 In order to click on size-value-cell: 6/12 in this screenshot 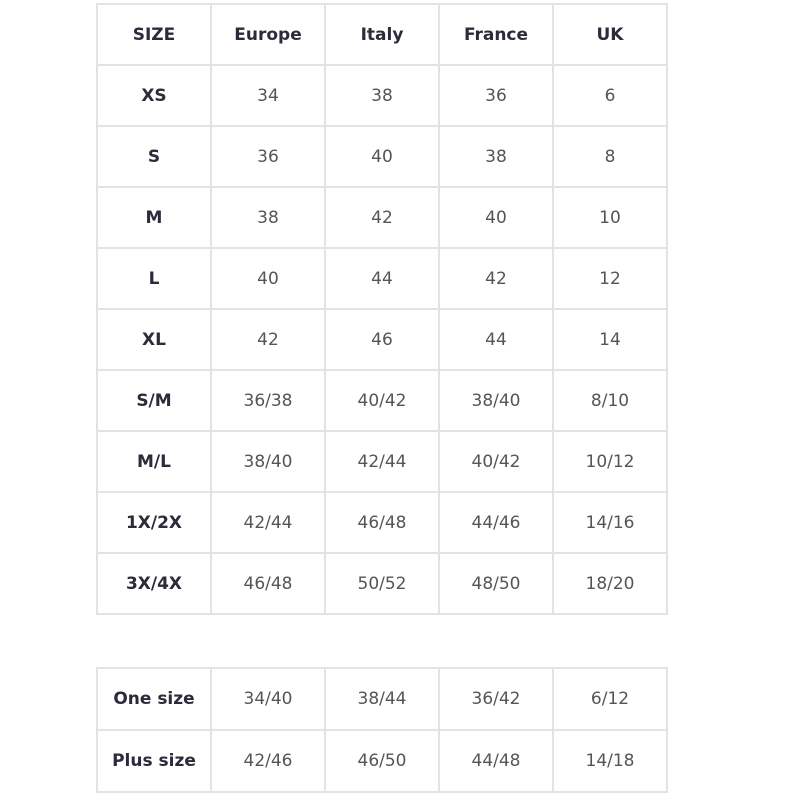, I will do `click(610, 699)`.